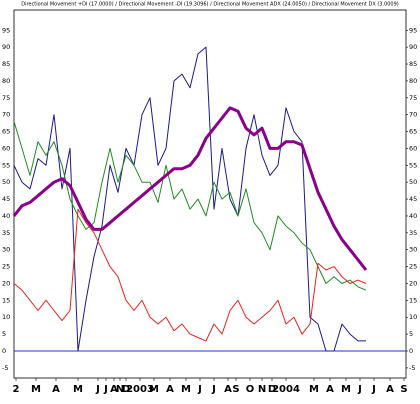 The image size is (420, 404). What do you see at coordinates (250, 389) in the screenshot?
I see `x-tick-label: O` at bounding box center [250, 389].